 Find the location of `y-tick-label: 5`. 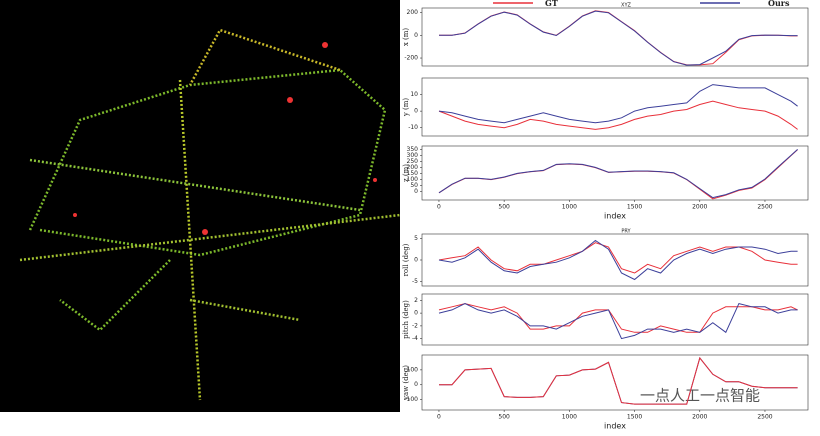

y-tick-label: 5 is located at coordinates (416, 238).